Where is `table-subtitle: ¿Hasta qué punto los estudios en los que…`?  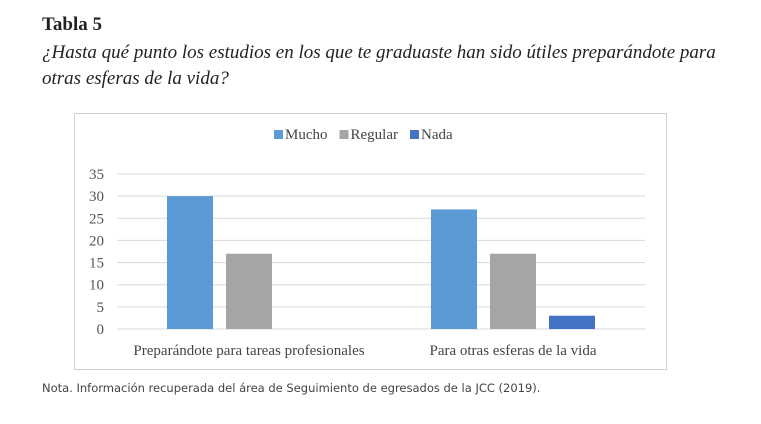
table-subtitle: ¿Hasta qué punto los estudios en los que… is located at coordinates (379, 65).